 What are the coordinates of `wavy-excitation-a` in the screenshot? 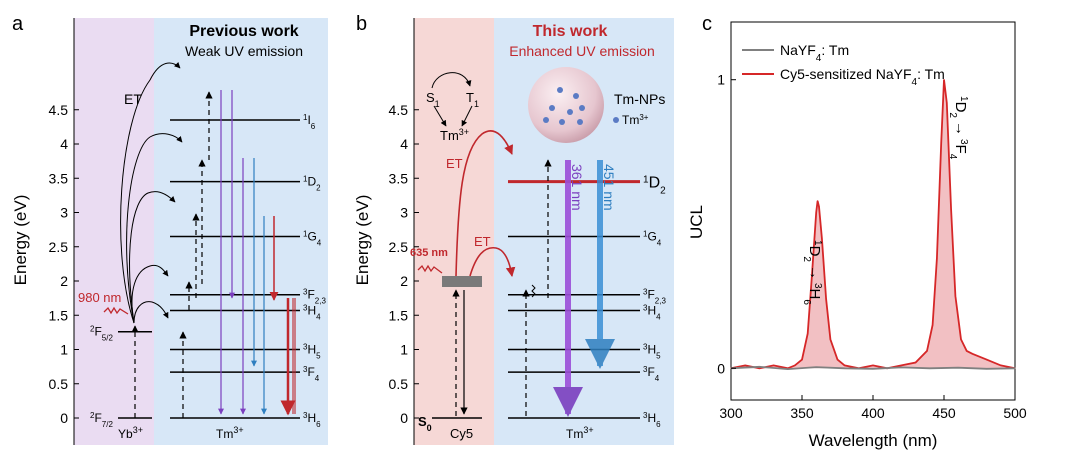 It's located at (116, 310).